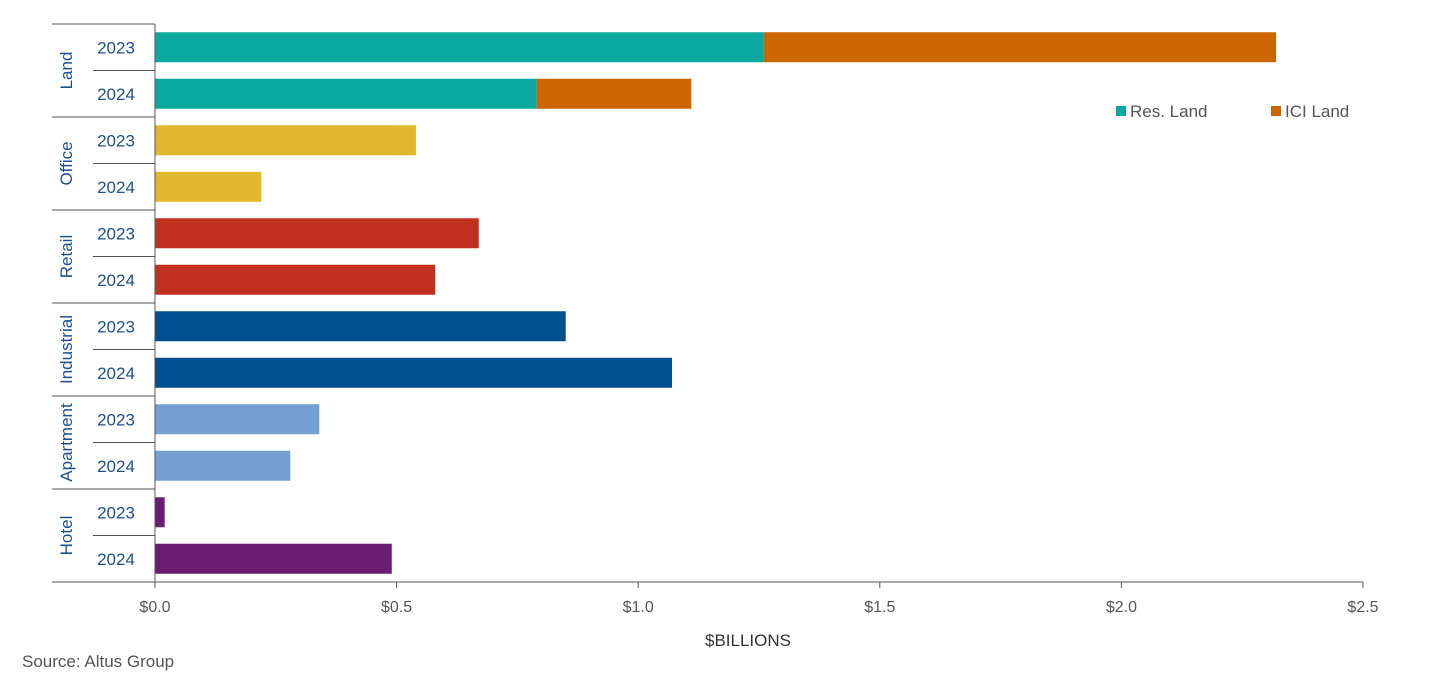 The height and width of the screenshot is (699, 1442). Describe the element at coordinates (360, 326) in the screenshot. I see `bar-industrial-2023` at that location.